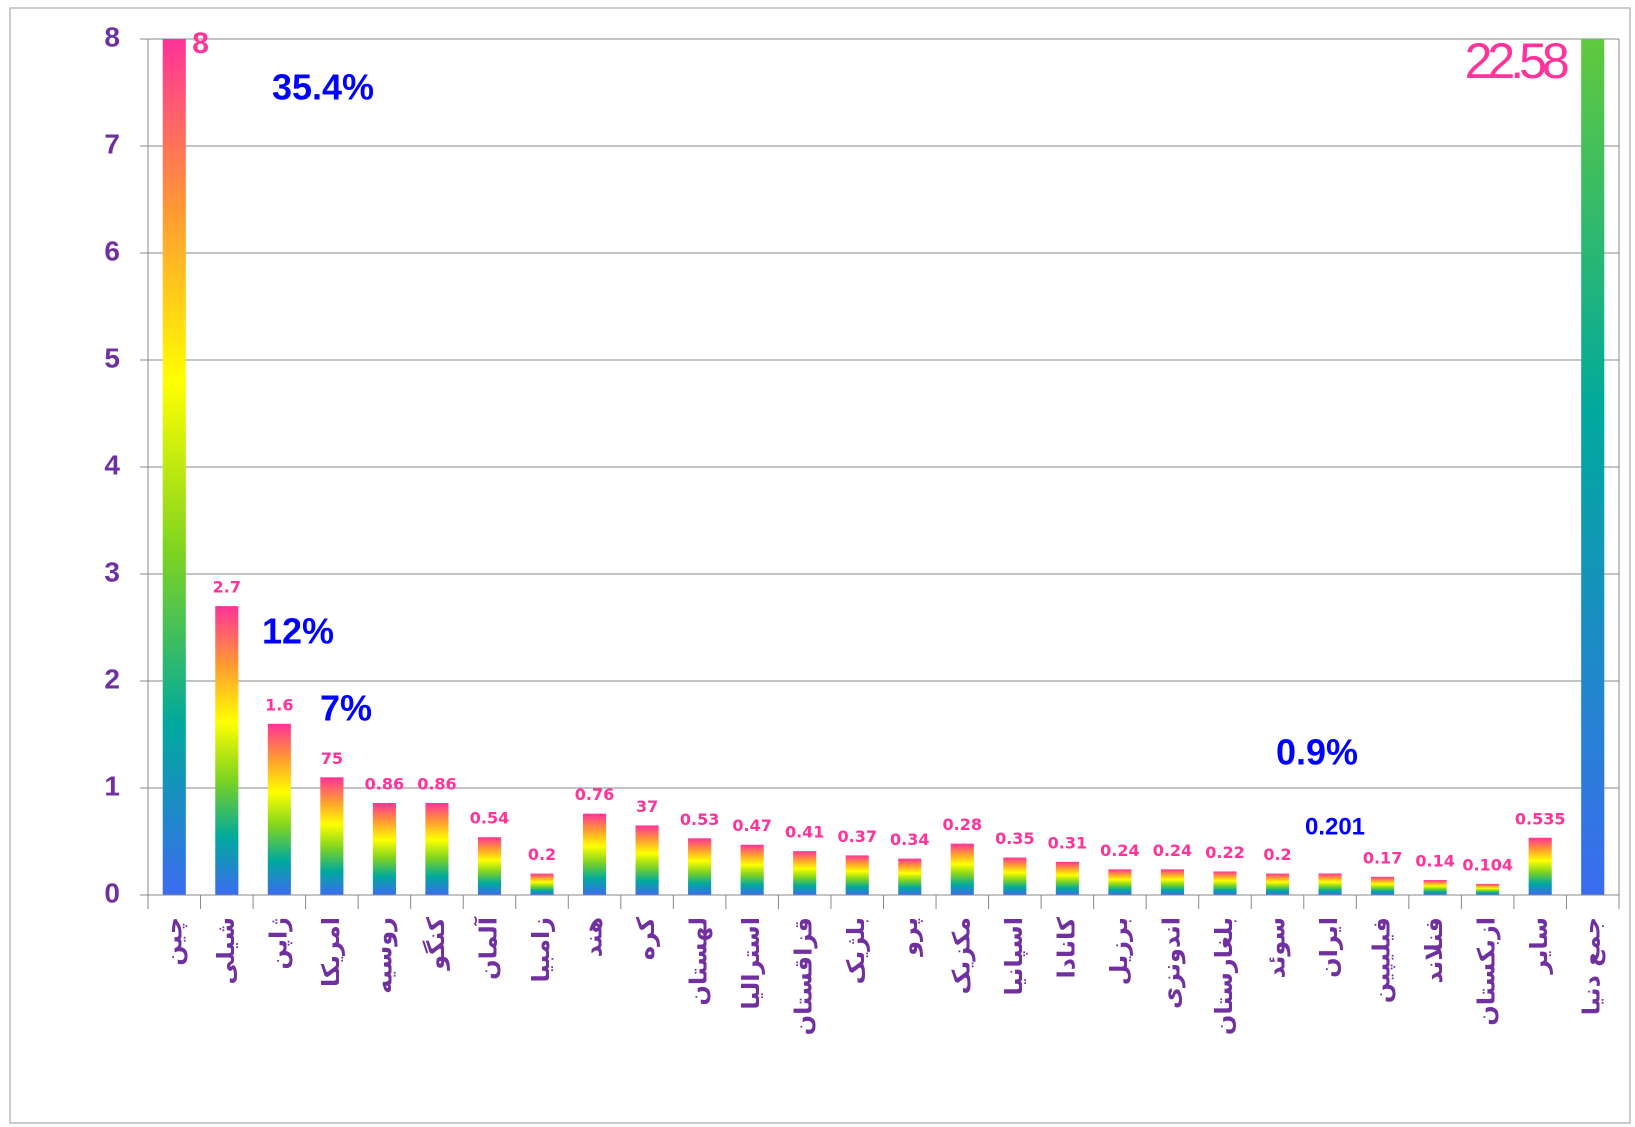 This screenshot has width=1635, height=1127. Describe the element at coordinates (804, 832) in the screenshot. I see `value-label: 0.41` at that location.